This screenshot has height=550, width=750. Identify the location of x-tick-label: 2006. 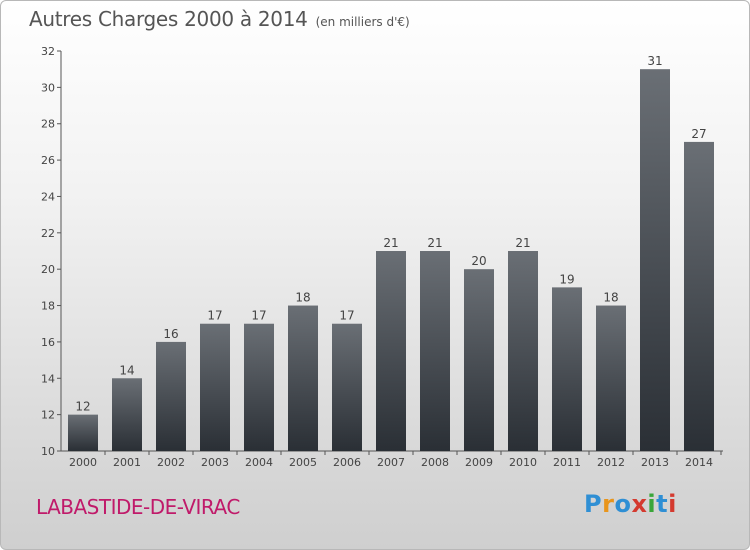
(347, 462).